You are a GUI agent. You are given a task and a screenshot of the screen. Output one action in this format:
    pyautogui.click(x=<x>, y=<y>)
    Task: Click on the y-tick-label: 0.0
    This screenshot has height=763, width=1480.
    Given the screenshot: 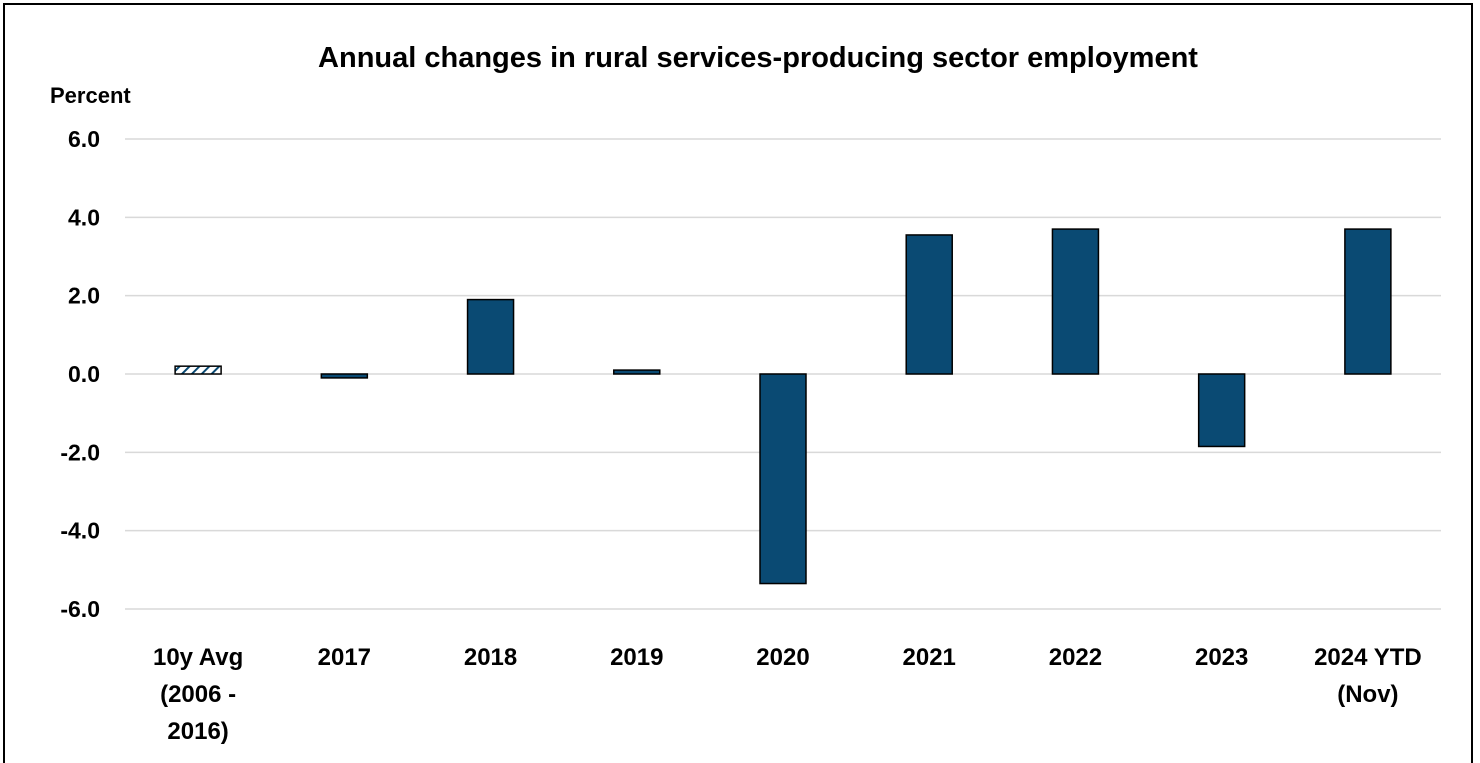 What is the action you would take?
    pyautogui.click(x=84, y=374)
    